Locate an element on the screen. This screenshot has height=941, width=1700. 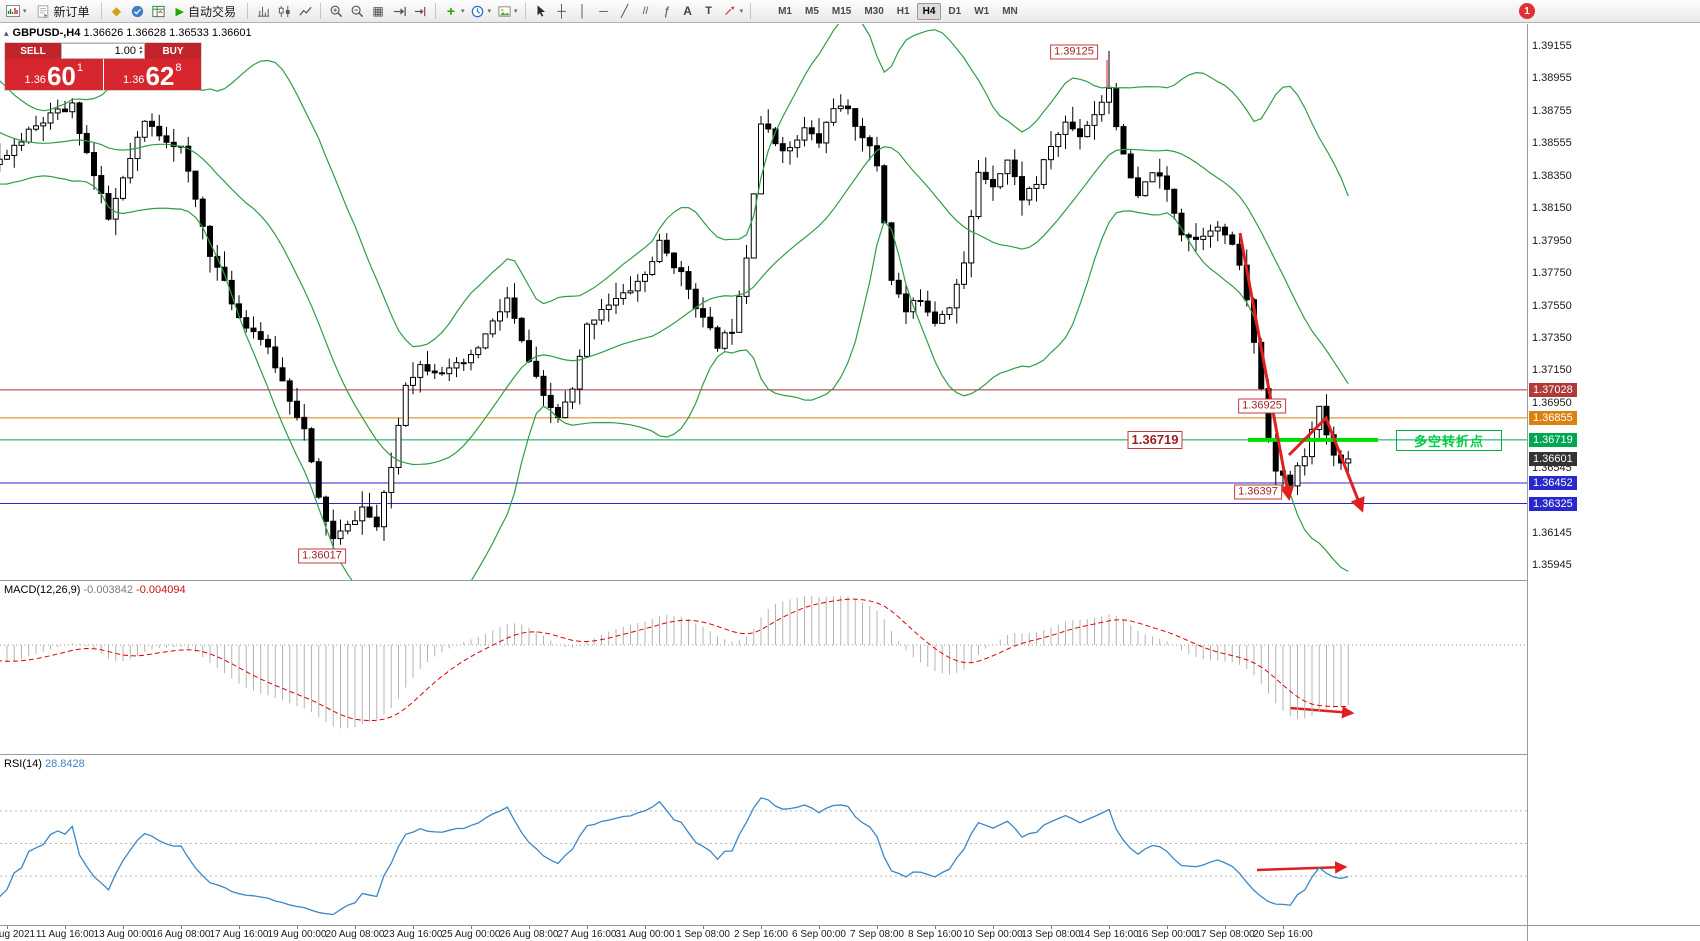
line-chart-icon is located at coordinates (305, 11).